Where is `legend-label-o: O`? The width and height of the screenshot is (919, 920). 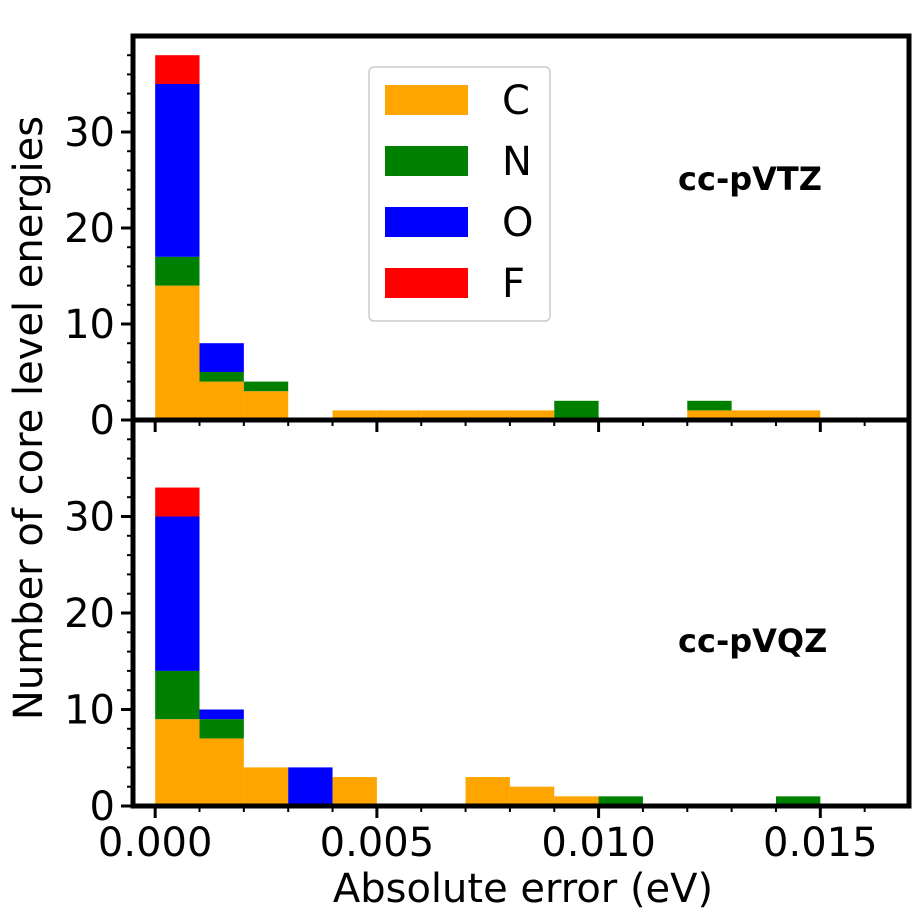
legend-label-o: O is located at coordinates (517, 223).